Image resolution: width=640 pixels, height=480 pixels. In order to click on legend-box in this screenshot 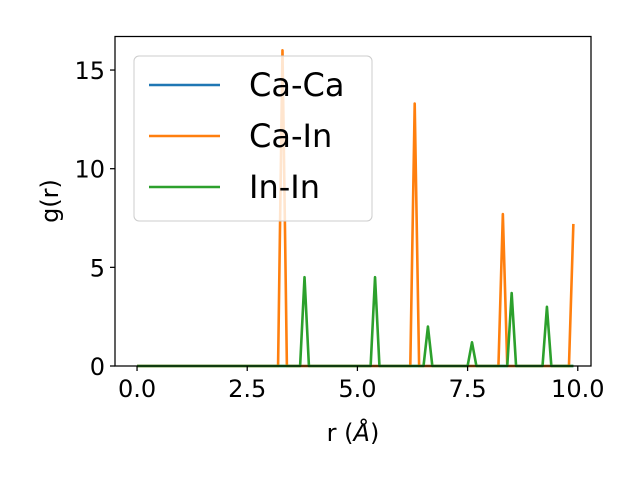, I will do `click(253, 138)`.